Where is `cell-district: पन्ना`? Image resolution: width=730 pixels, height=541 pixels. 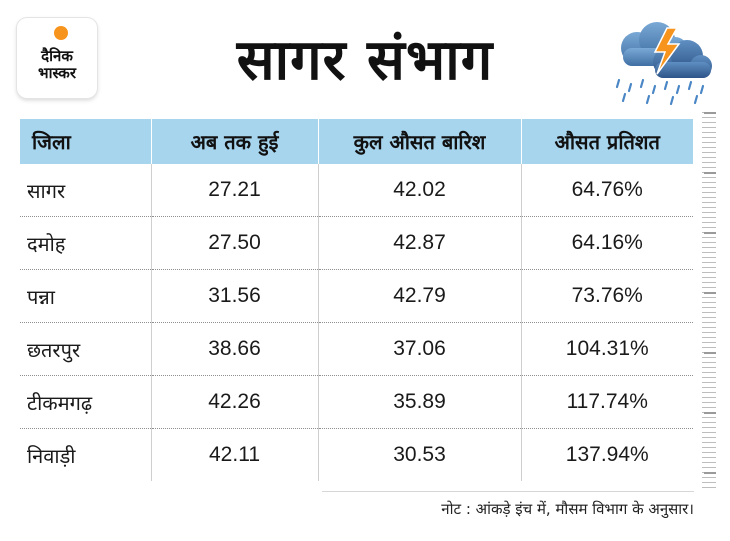
cell-district: पन्ना is located at coordinates (85, 296).